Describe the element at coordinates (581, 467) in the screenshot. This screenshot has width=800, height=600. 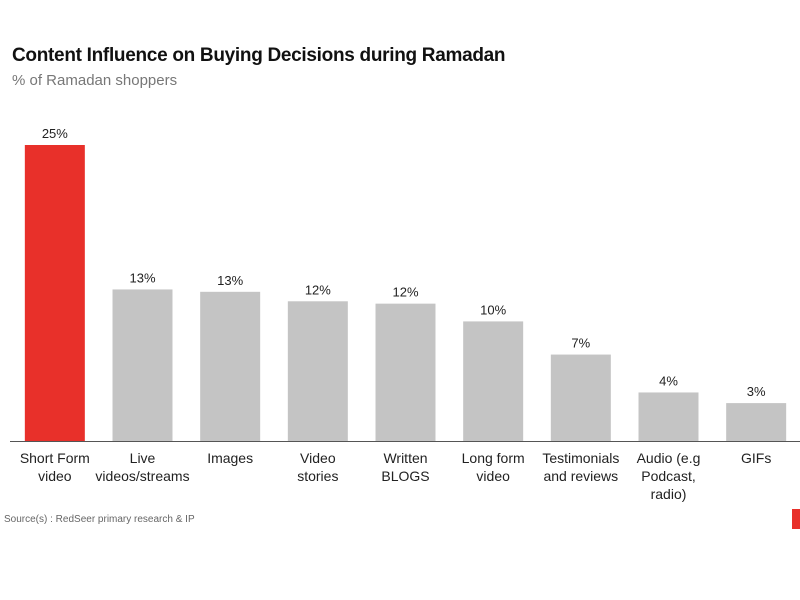
I see `x-tick-label: Testimonials and reviews` at that location.